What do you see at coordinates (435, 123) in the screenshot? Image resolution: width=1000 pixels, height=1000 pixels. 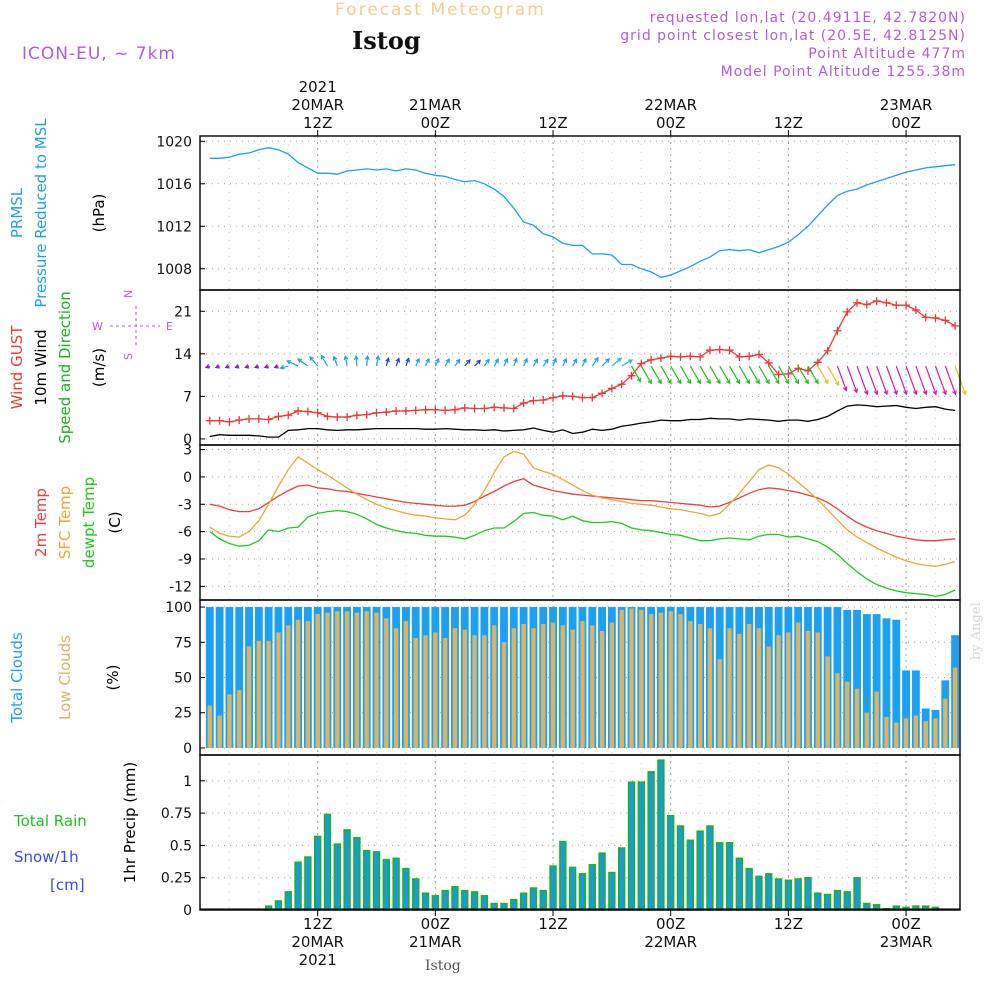 I see `time-label-top: 00Z` at bounding box center [435, 123].